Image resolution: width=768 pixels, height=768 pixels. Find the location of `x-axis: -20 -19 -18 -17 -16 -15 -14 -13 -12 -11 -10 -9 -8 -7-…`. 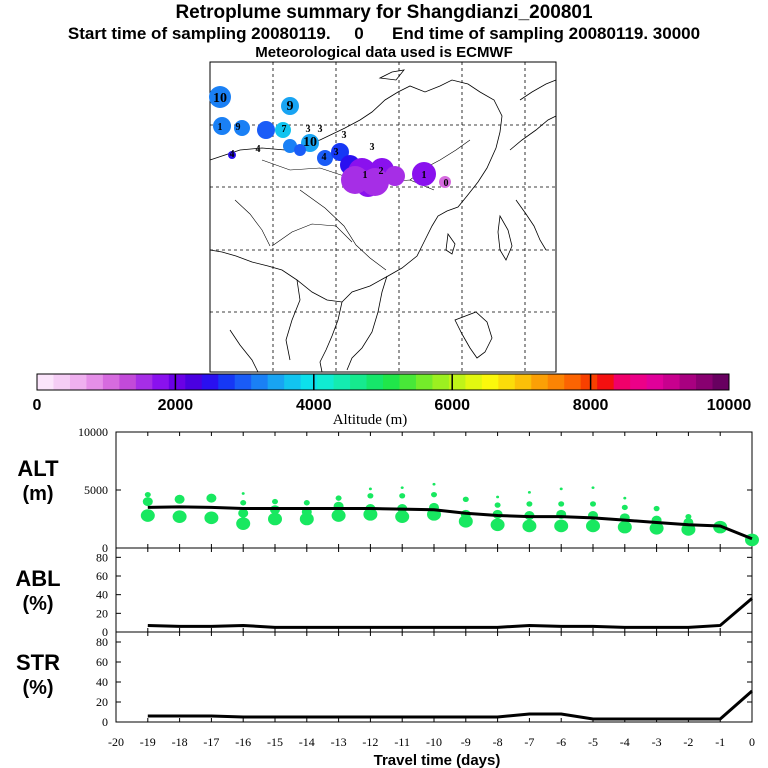

x-axis: -20 -19 -18 -17 -16 -15 -14 -13 -12 -11 -10 -9 -8 -7-… is located at coordinates (431, 742).